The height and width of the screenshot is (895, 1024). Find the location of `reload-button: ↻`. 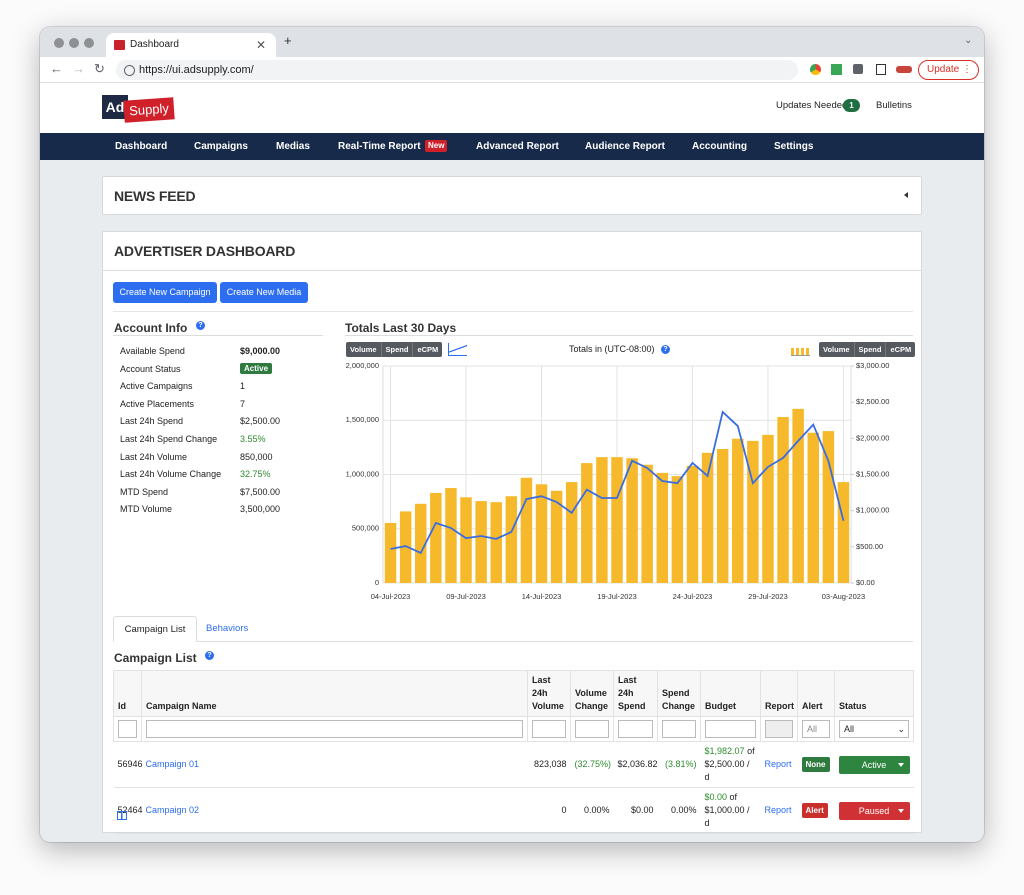

reload-button: ↻ is located at coordinates (99, 68).